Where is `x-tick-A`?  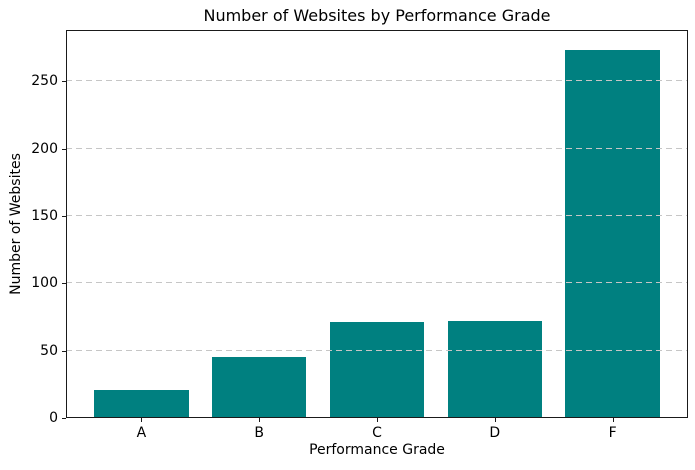
x-tick-A is located at coordinates (142, 420).